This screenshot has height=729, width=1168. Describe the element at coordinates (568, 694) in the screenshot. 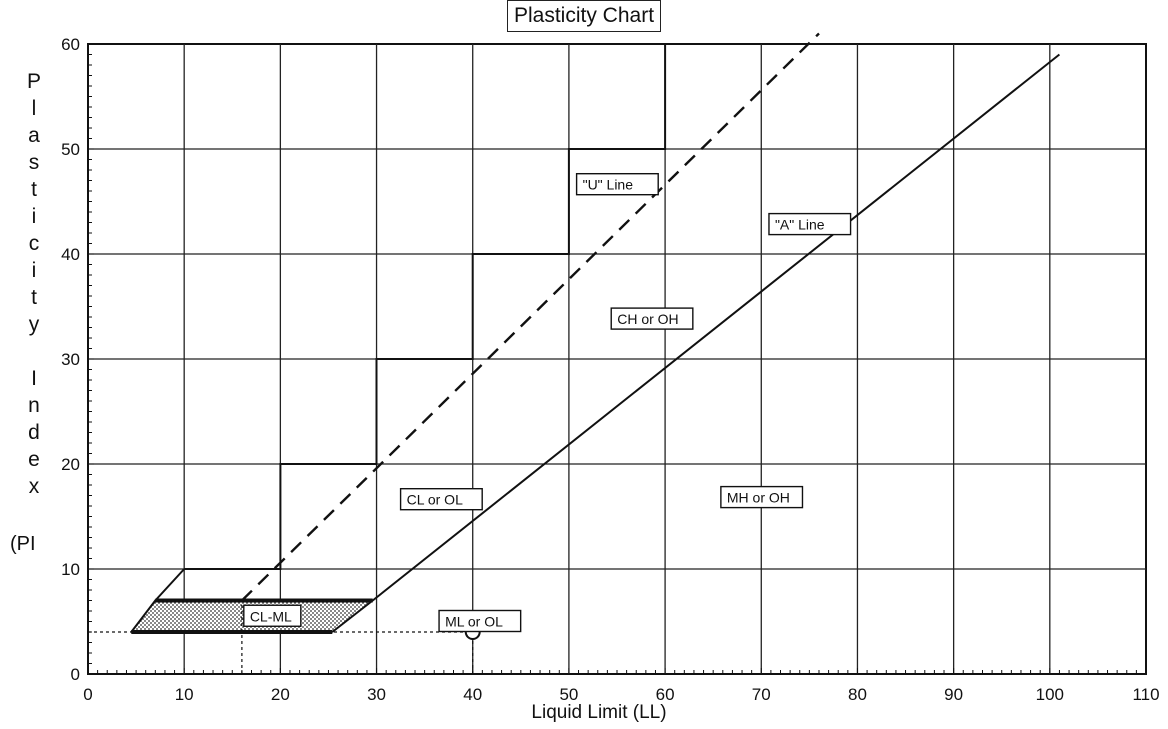

I see `x-tick-label: 50` at that location.